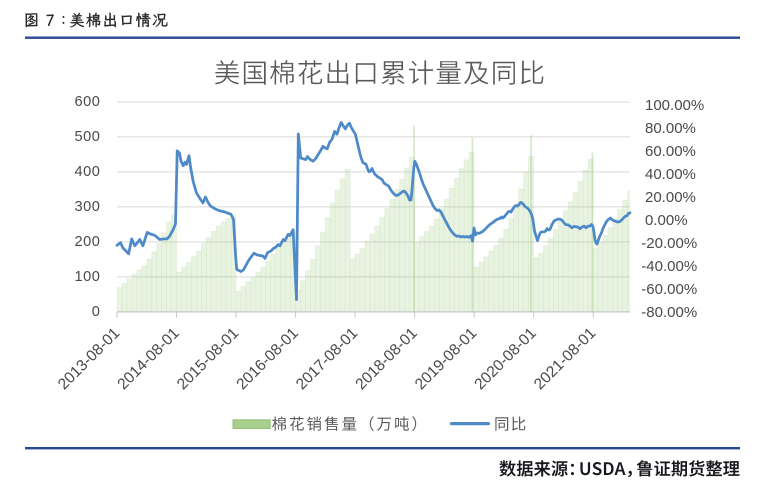  Describe the element at coordinates (88, 102) in the screenshot. I see `svg-text: 600` at that location.